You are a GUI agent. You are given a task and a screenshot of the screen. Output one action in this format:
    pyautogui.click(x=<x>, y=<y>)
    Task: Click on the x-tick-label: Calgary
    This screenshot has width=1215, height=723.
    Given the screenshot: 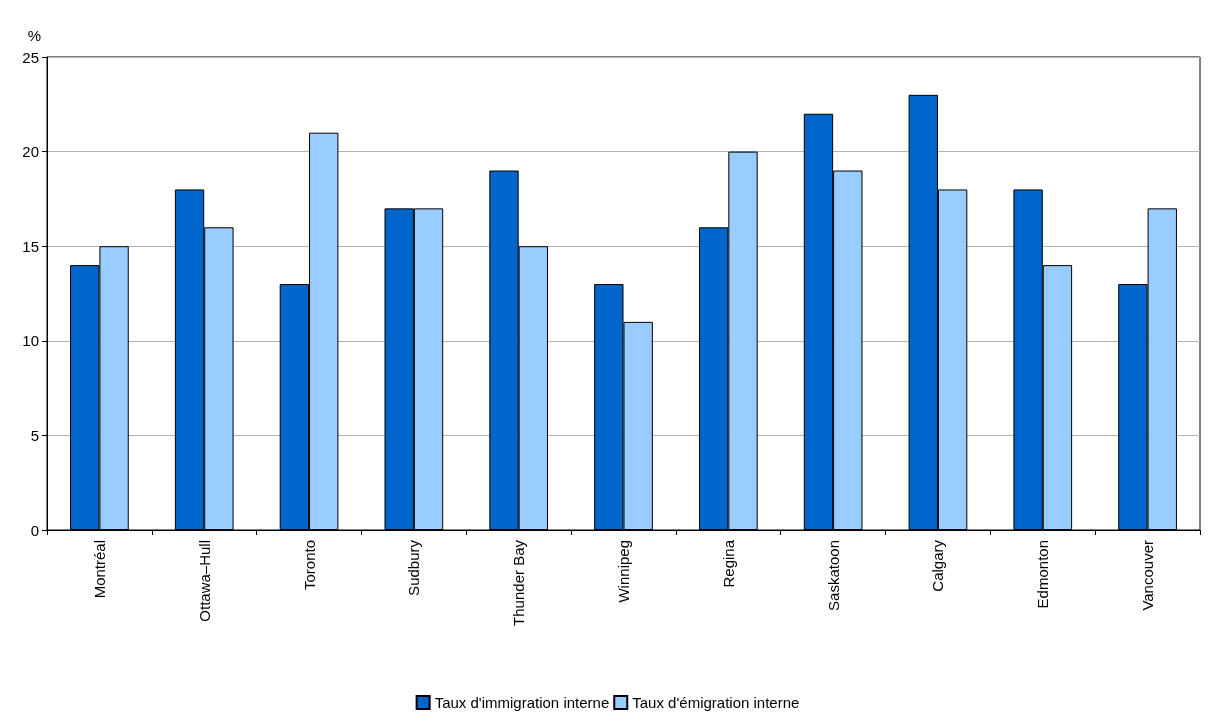 What is the action you would take?
    pyautogui.click(x=938, y=565)
    